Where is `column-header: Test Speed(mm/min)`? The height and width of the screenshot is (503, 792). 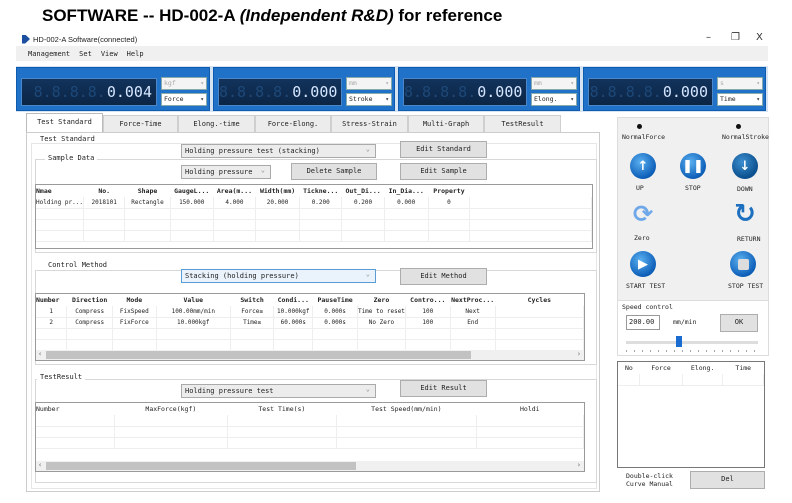
column-header: Test Speed(mm/min) is located at coordinates (406, 409).